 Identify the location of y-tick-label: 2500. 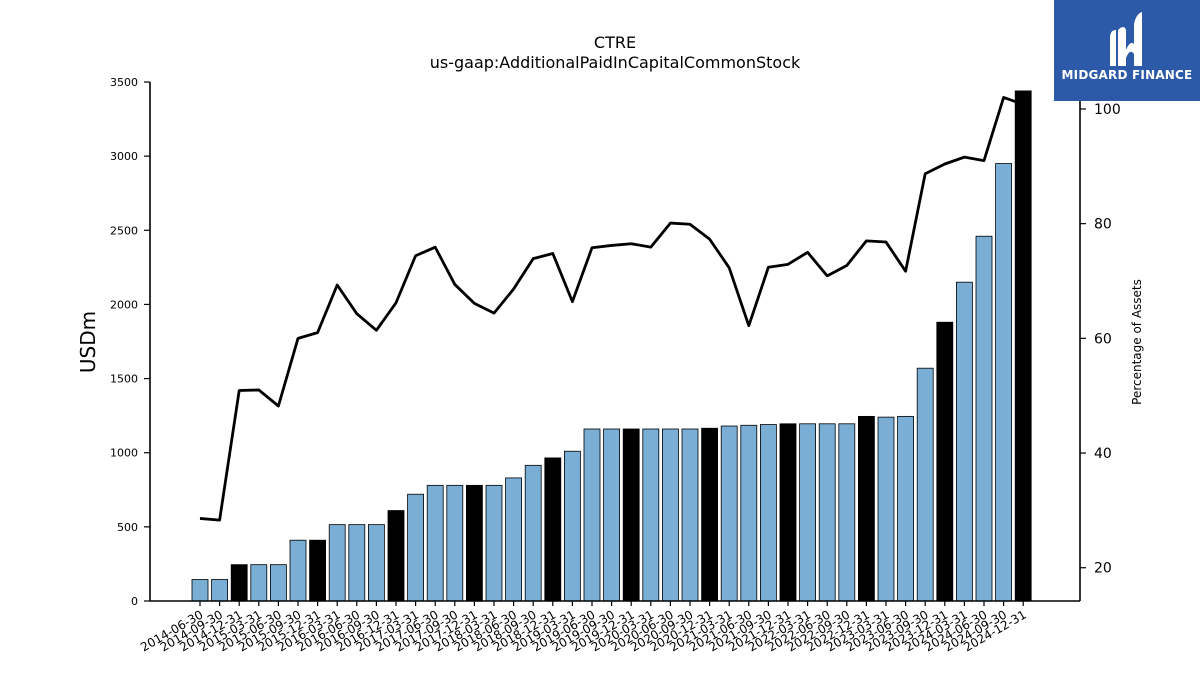
(124, 230).